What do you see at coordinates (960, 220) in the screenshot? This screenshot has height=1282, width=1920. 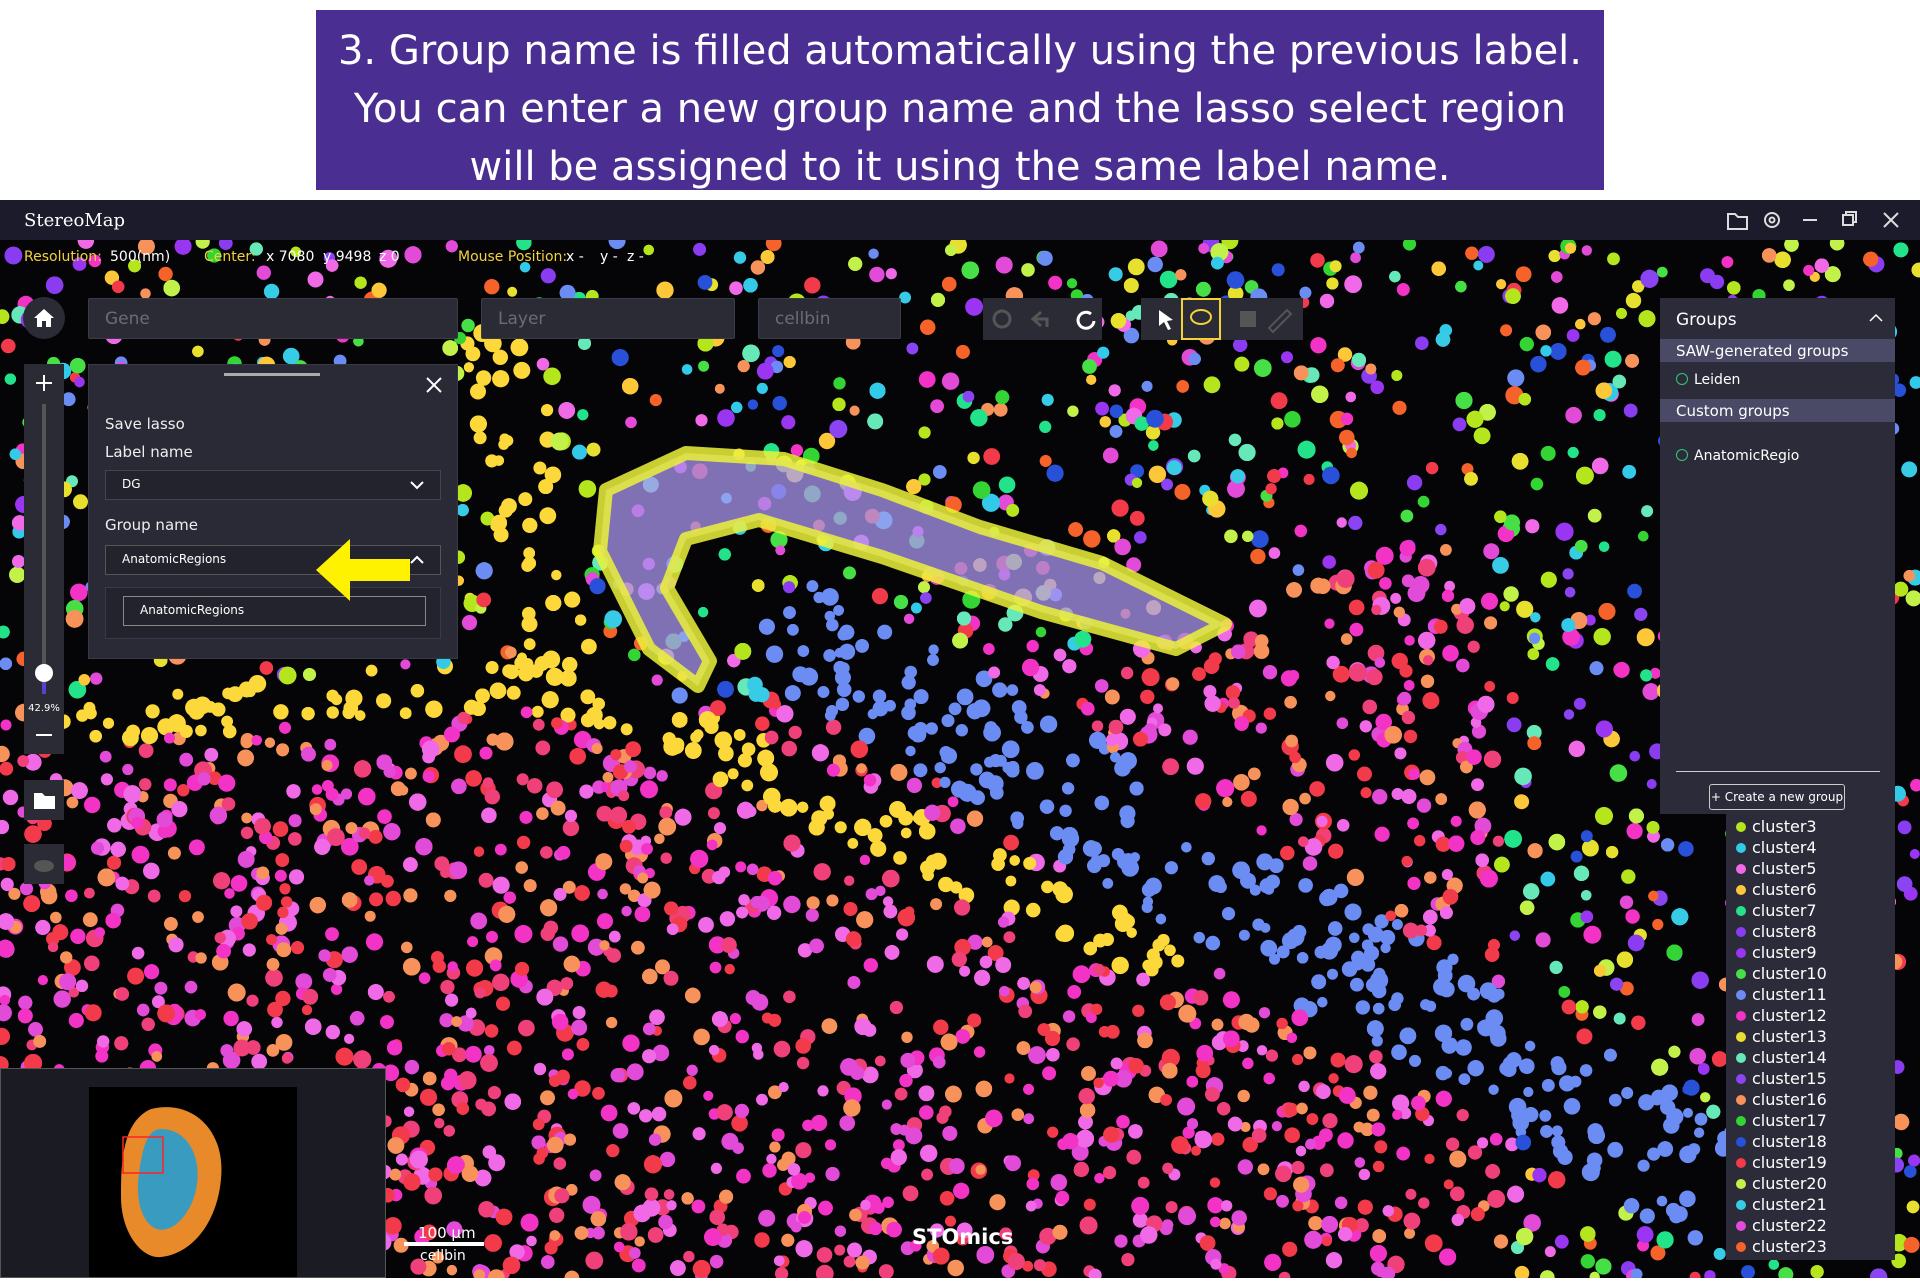 I see `title-bar: StereoMap` at bounding box center [960, 220].